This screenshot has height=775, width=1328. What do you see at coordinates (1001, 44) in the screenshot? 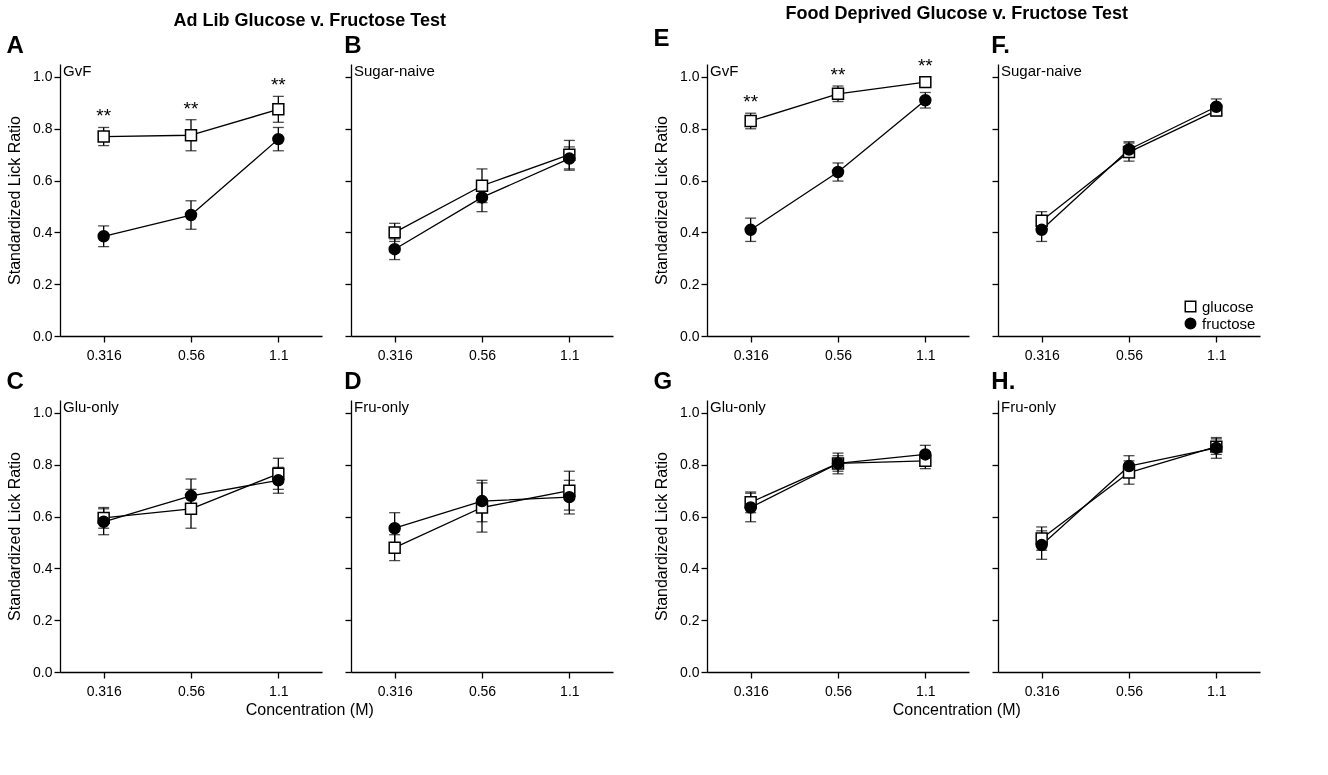
I see `chart-title: F.` at bounding box center [1001, 44].